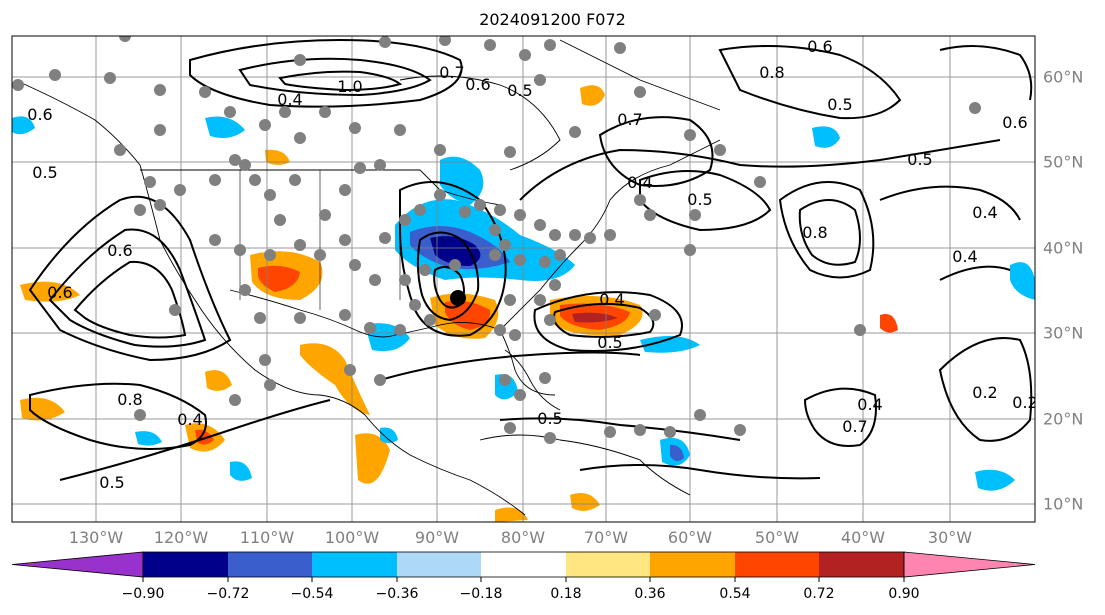  Describe the element at coordinates (312, 594) in the screenshot. I see `colorbar-tick-label: −0.54` at that location.